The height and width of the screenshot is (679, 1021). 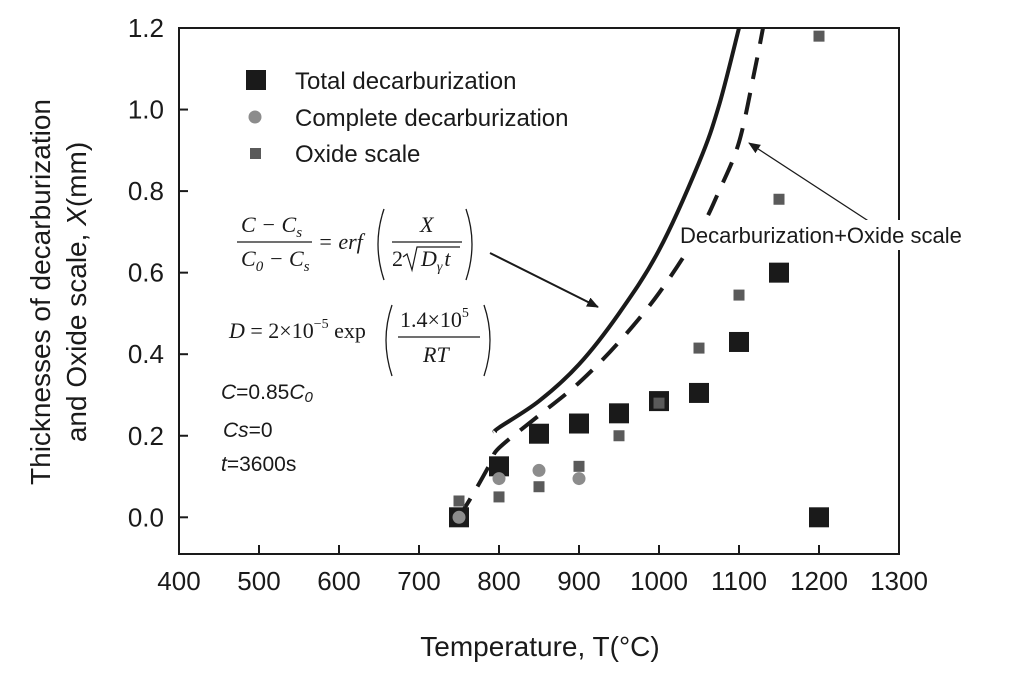 I want to click on y-tick-label: 0.8, so click(x=146, y=191).